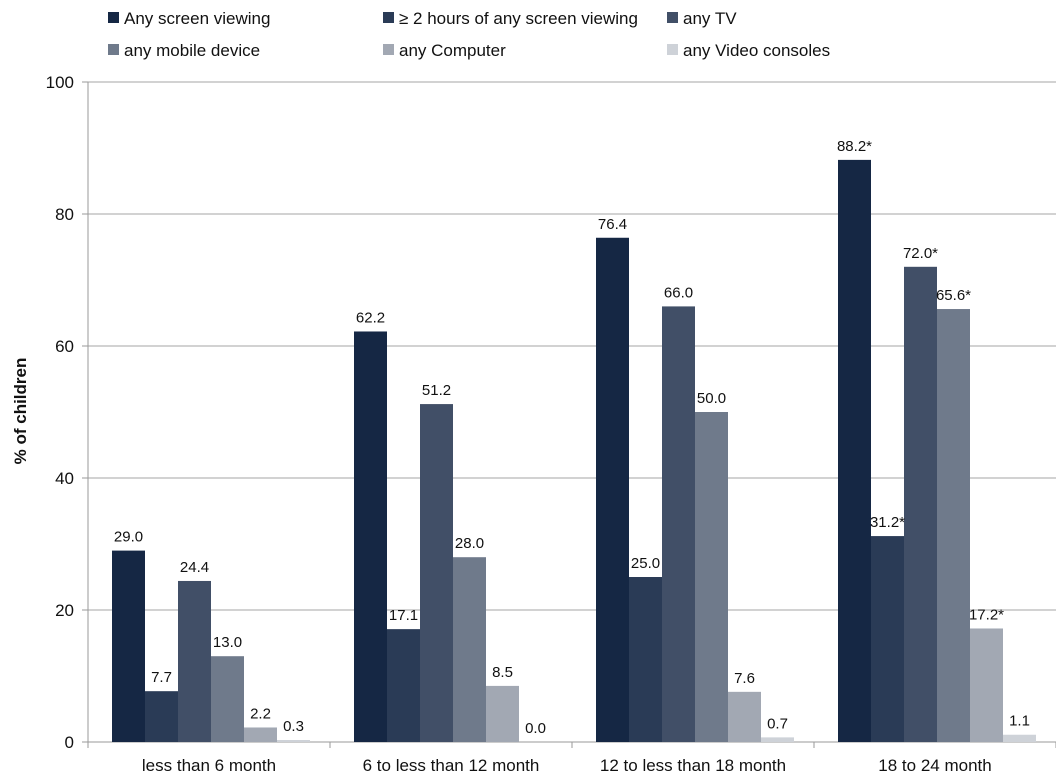 The image size is (1056, 776). Describe the element at coordinates (64, 610) in the screenshot. I see `y-tick-label: 20` at that location.